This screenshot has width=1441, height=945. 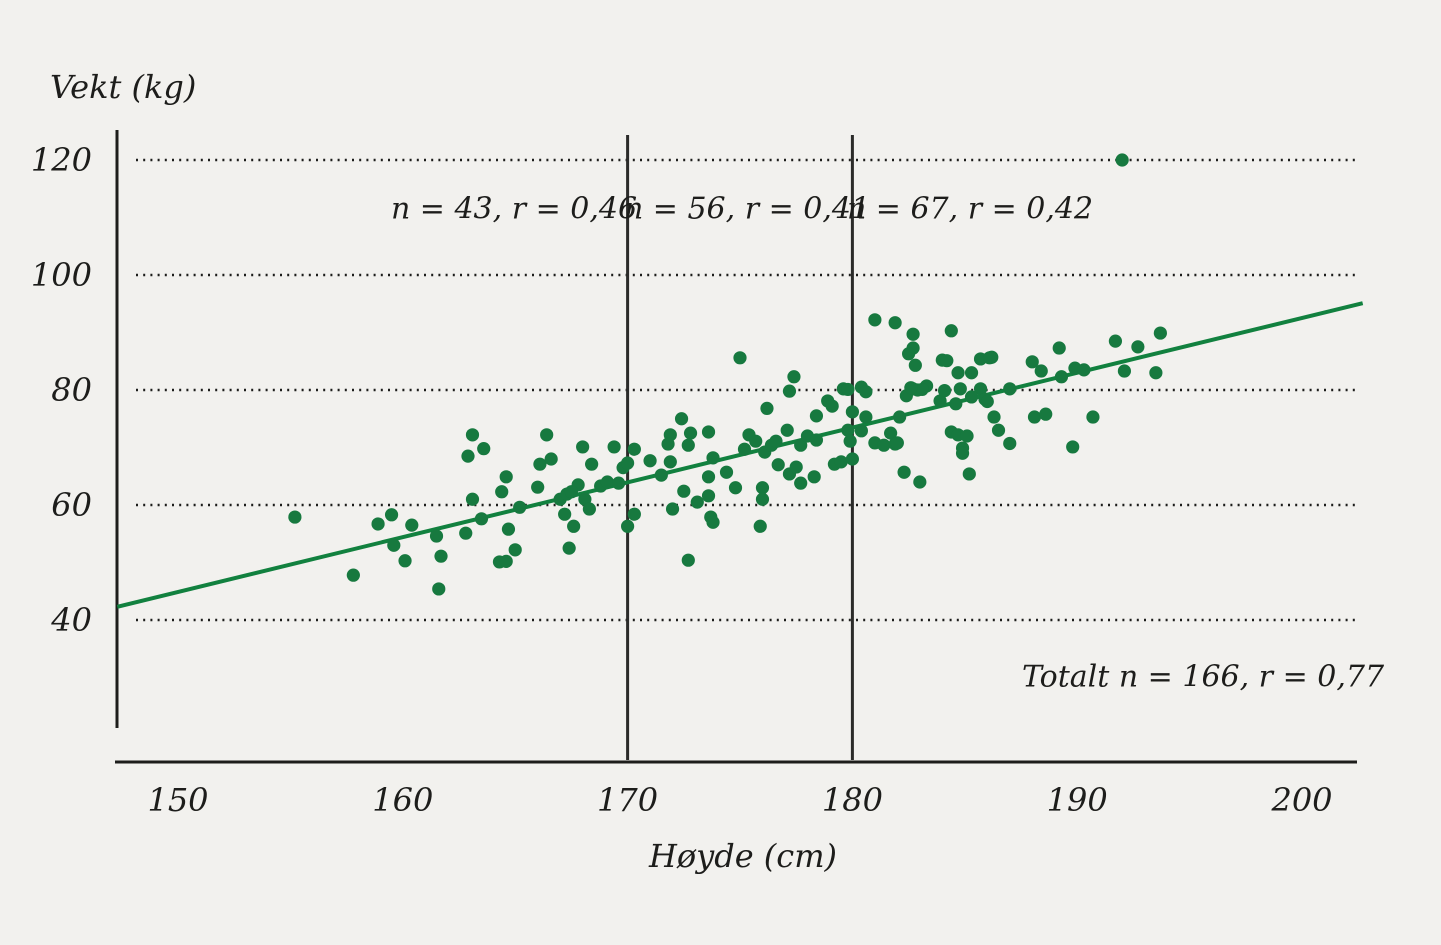 I want to click on x-tick-label-150: 150, so click(x=178, y=800).